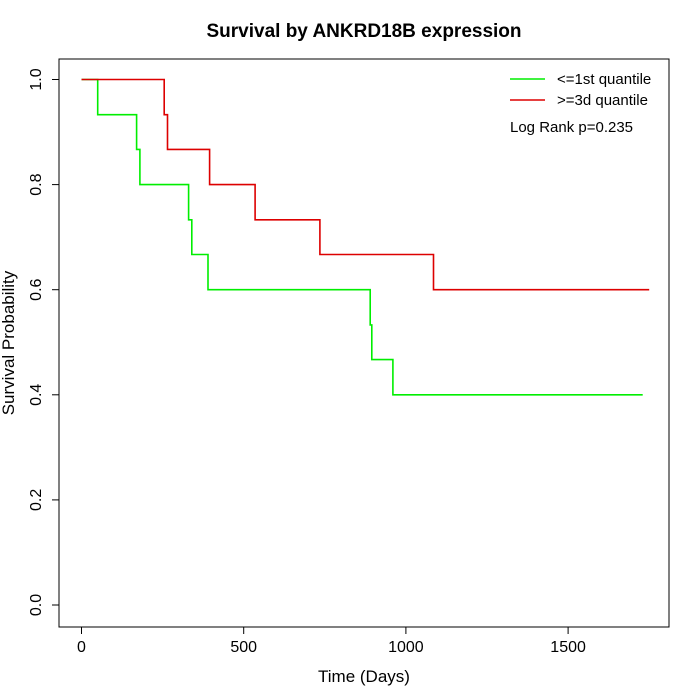 The width and height of the screenshot is (700, 700). Describe the element at coordinates (571, 127) in the screenshot. I see `log-rank-annotation: Log Rank p=0.235` at that location.